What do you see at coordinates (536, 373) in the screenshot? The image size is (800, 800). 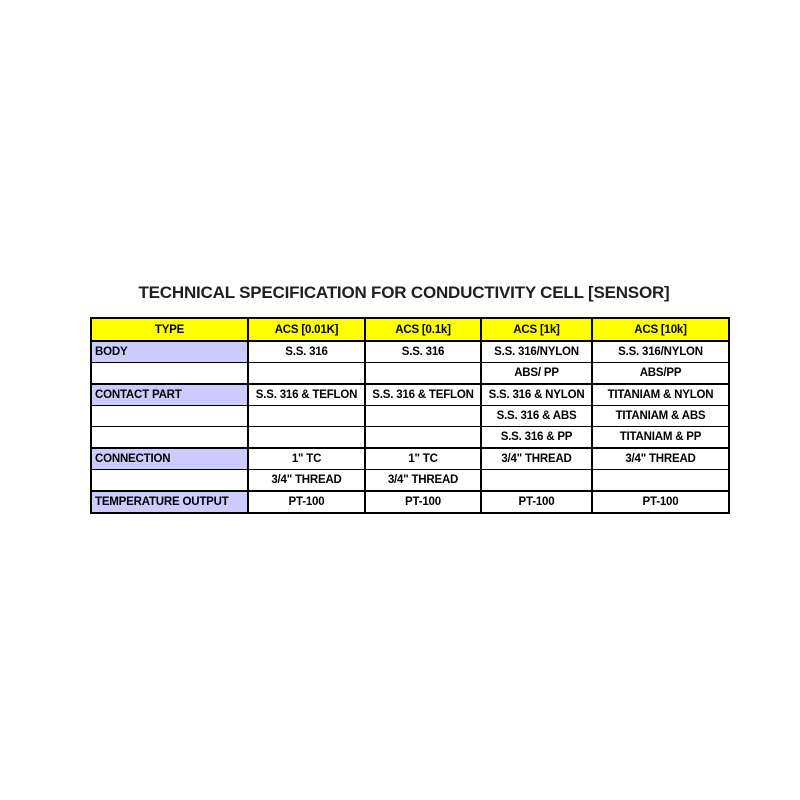 I see `table-cell: ABS/ PP` at bounding box center [536, 373].